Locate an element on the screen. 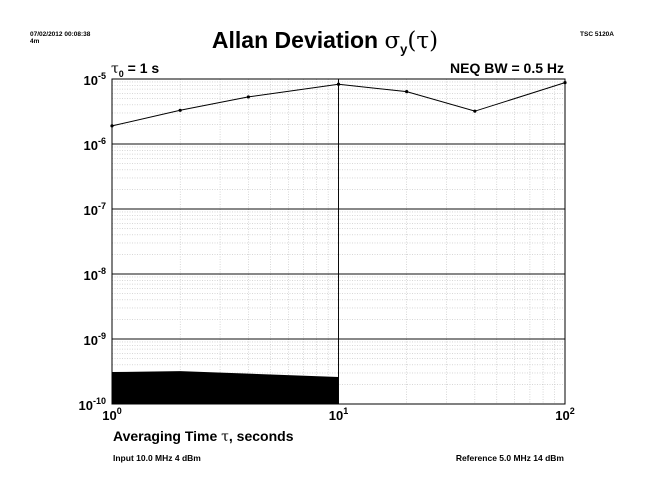  tau0-symbol: τ is located at coordinates (115, 69).